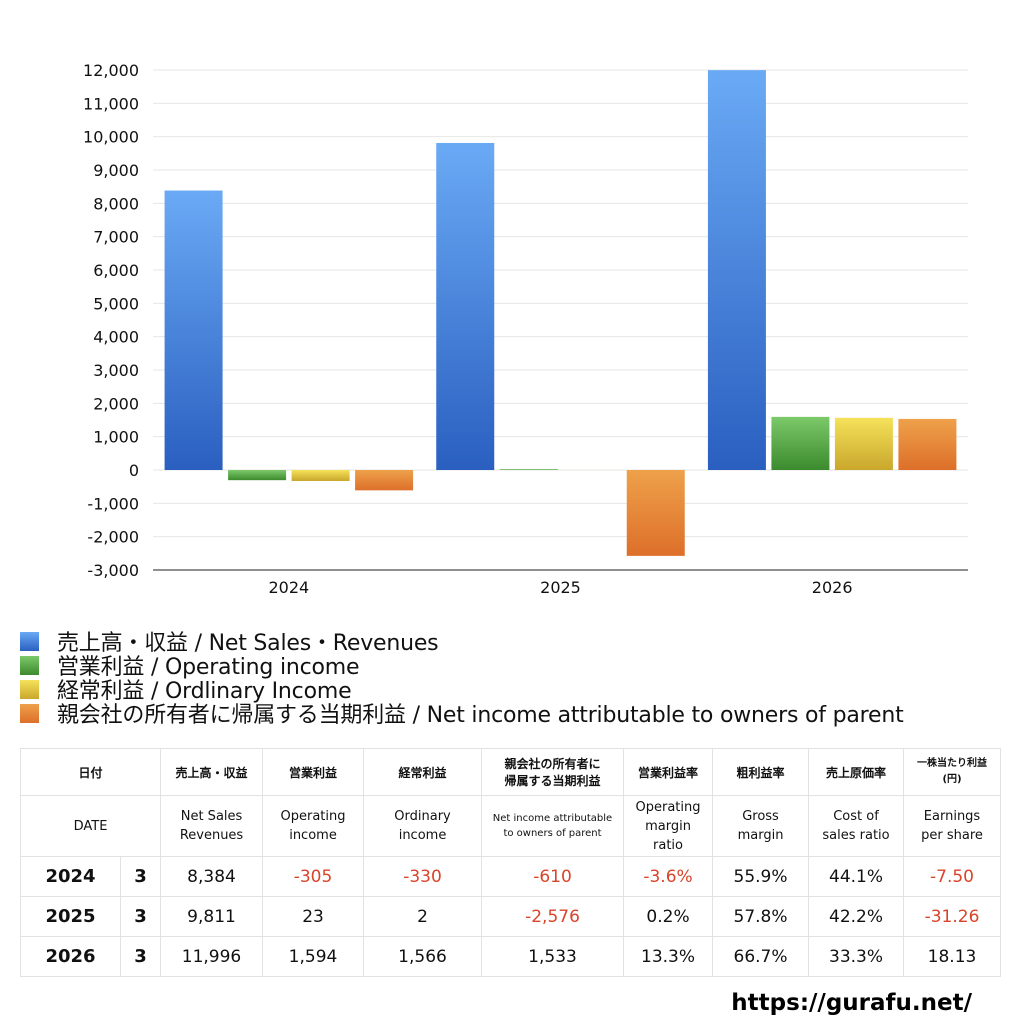 This screenshot has height=1024, width=1024. I want to click on cell-year: 2026, so click(70, 956).